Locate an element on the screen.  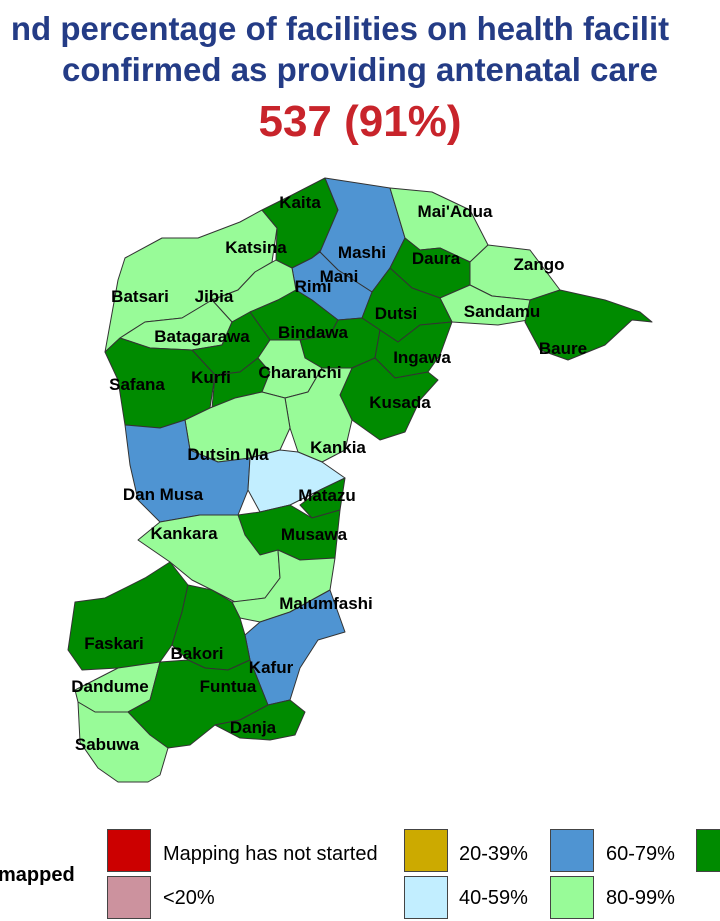
lga-label-mashi: Mashi is located at coordinates (362, 252).